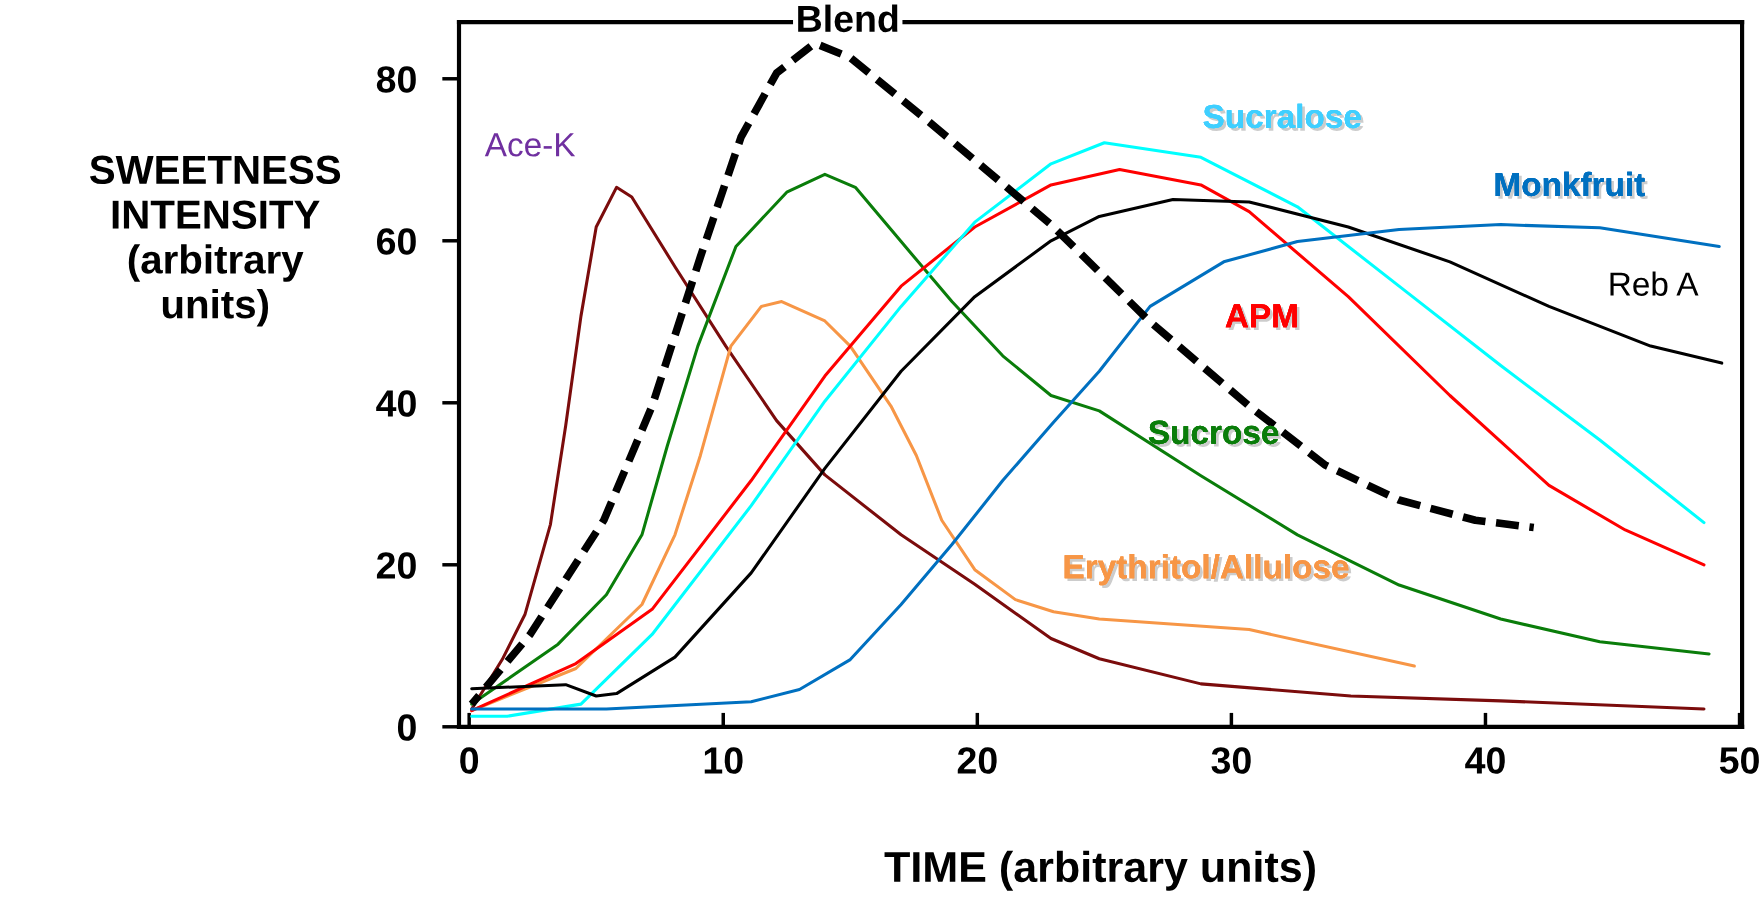 The image size is (1762, 920). Describe the element at coordinates (848, 18) in the screenshot. I see `chart-title: Blend` at that location.